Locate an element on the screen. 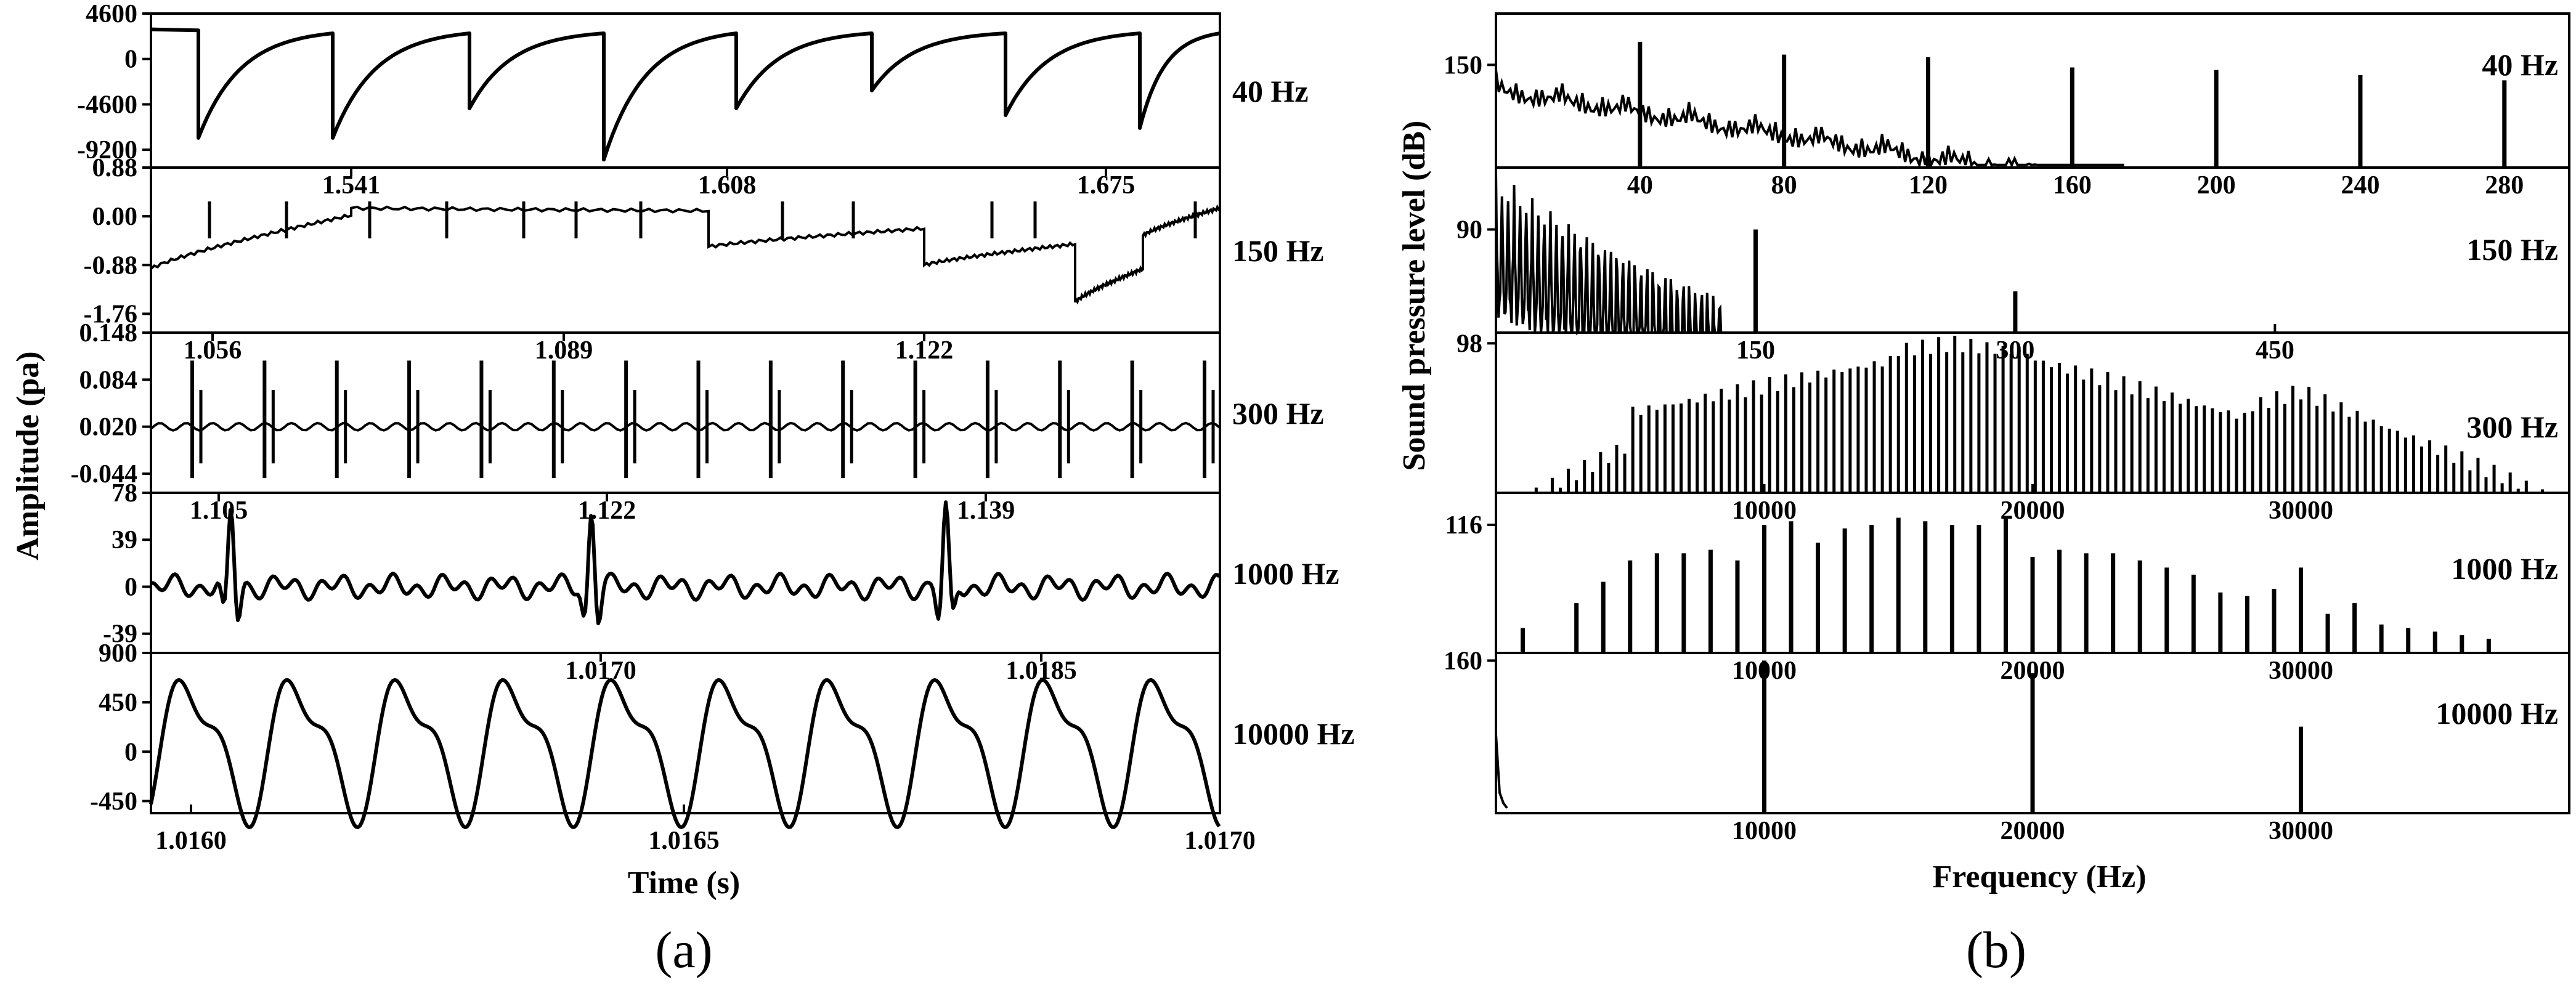  x-tick-label: 160 is located at coordinates (2072, 185).